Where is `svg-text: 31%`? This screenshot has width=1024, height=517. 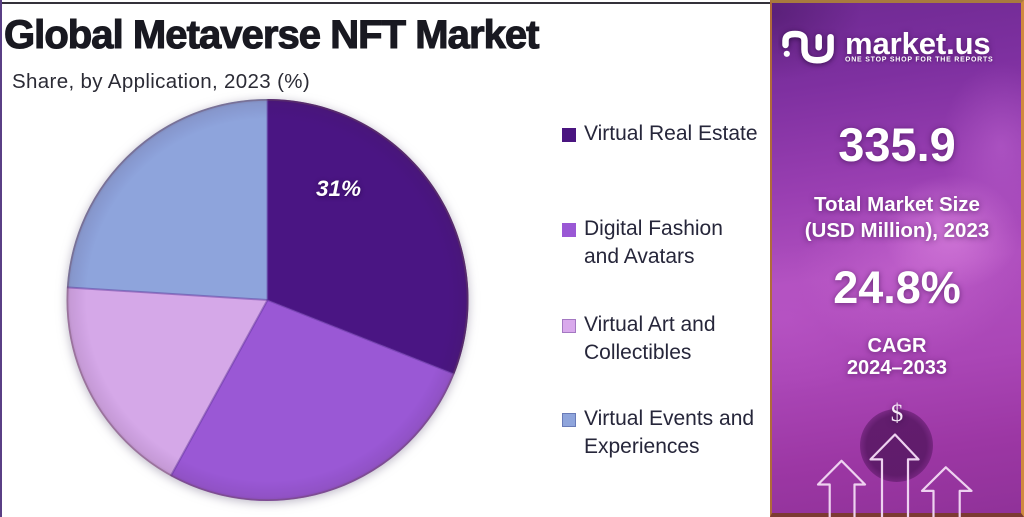
svg-text: 31% is located at coordinates (338, 188).